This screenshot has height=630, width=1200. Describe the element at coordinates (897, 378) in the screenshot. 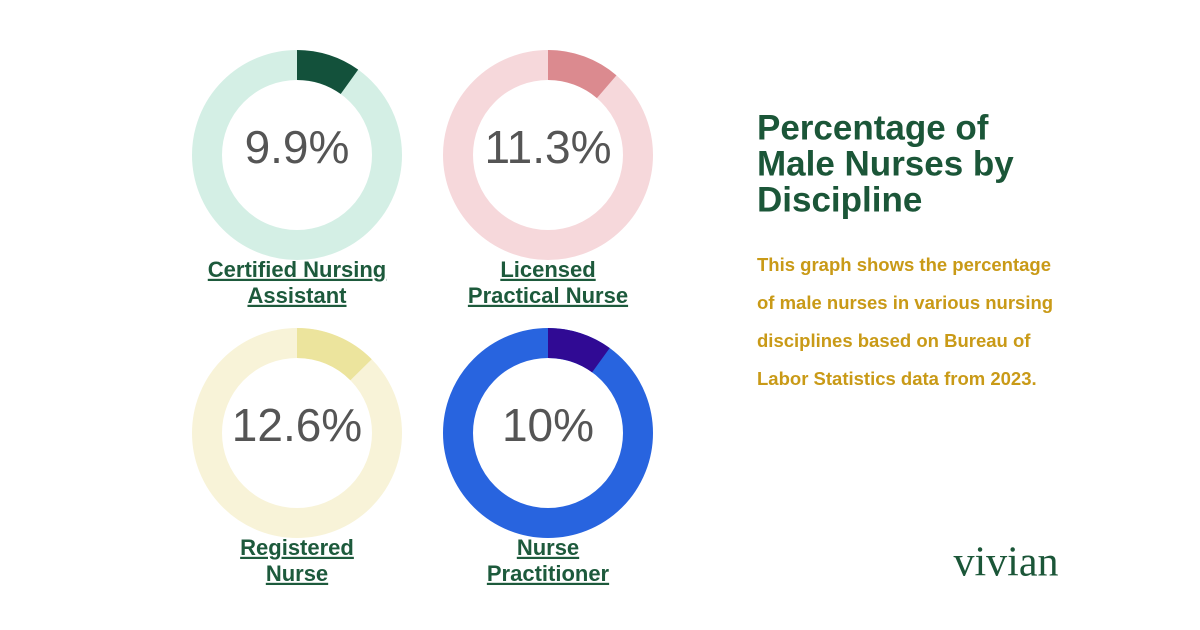

I see `description-line: Labor Statistics data from 2023.` at that location.